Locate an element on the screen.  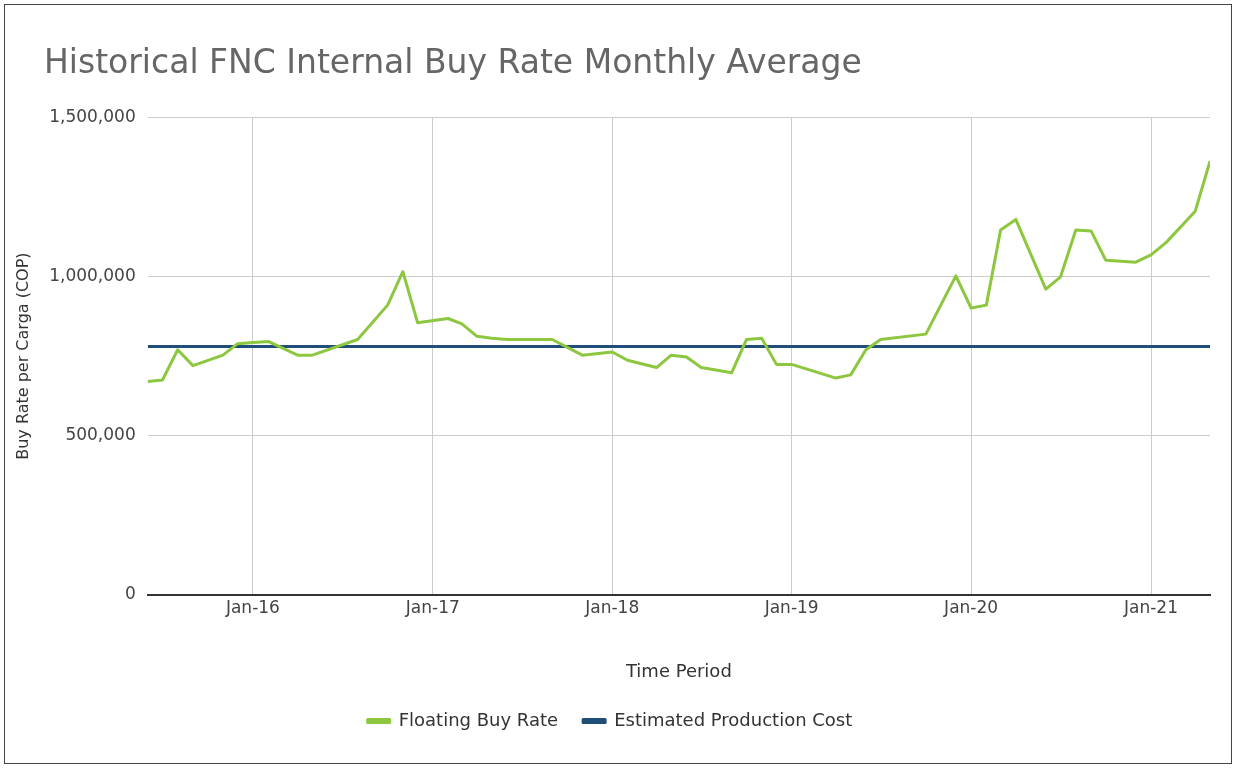
x-tick-label: Jan-19 is located at coordinates (791, 606).